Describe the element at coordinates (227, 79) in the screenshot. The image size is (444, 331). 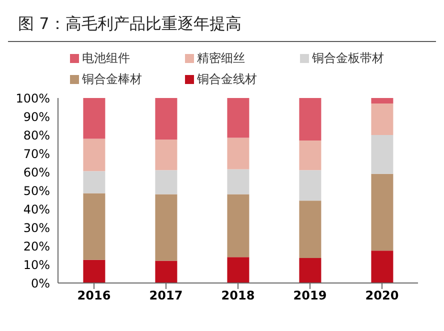
I see `legend-label: 铜合金线材` at that location.